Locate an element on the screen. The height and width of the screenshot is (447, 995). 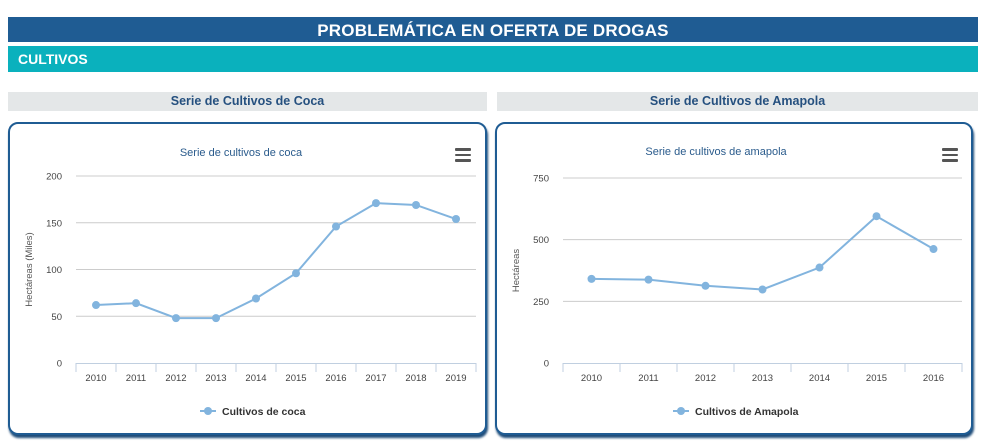
x-tick-label: 2018 is located at coordinates (415, 378).